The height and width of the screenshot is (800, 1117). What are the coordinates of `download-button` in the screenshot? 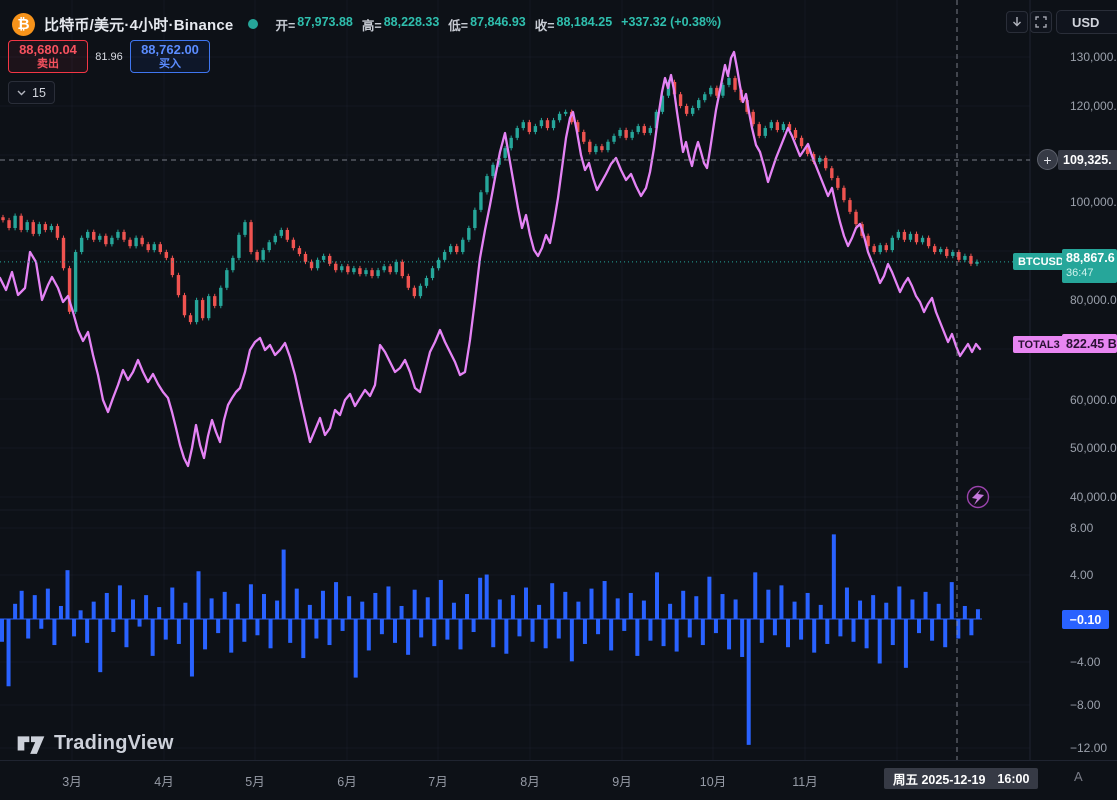 It's located at (1017, 22).